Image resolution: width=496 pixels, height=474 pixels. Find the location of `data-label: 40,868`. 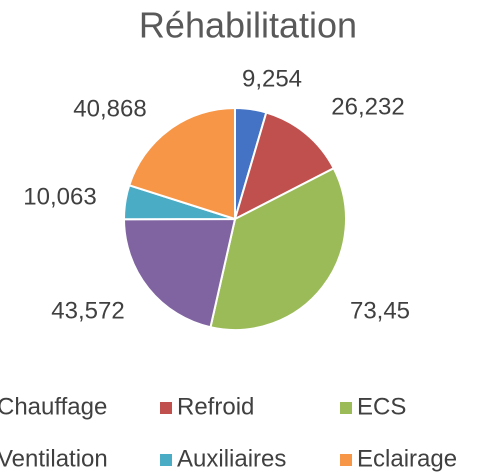

data-label: 40,868 is located at coordinates (109, 108).